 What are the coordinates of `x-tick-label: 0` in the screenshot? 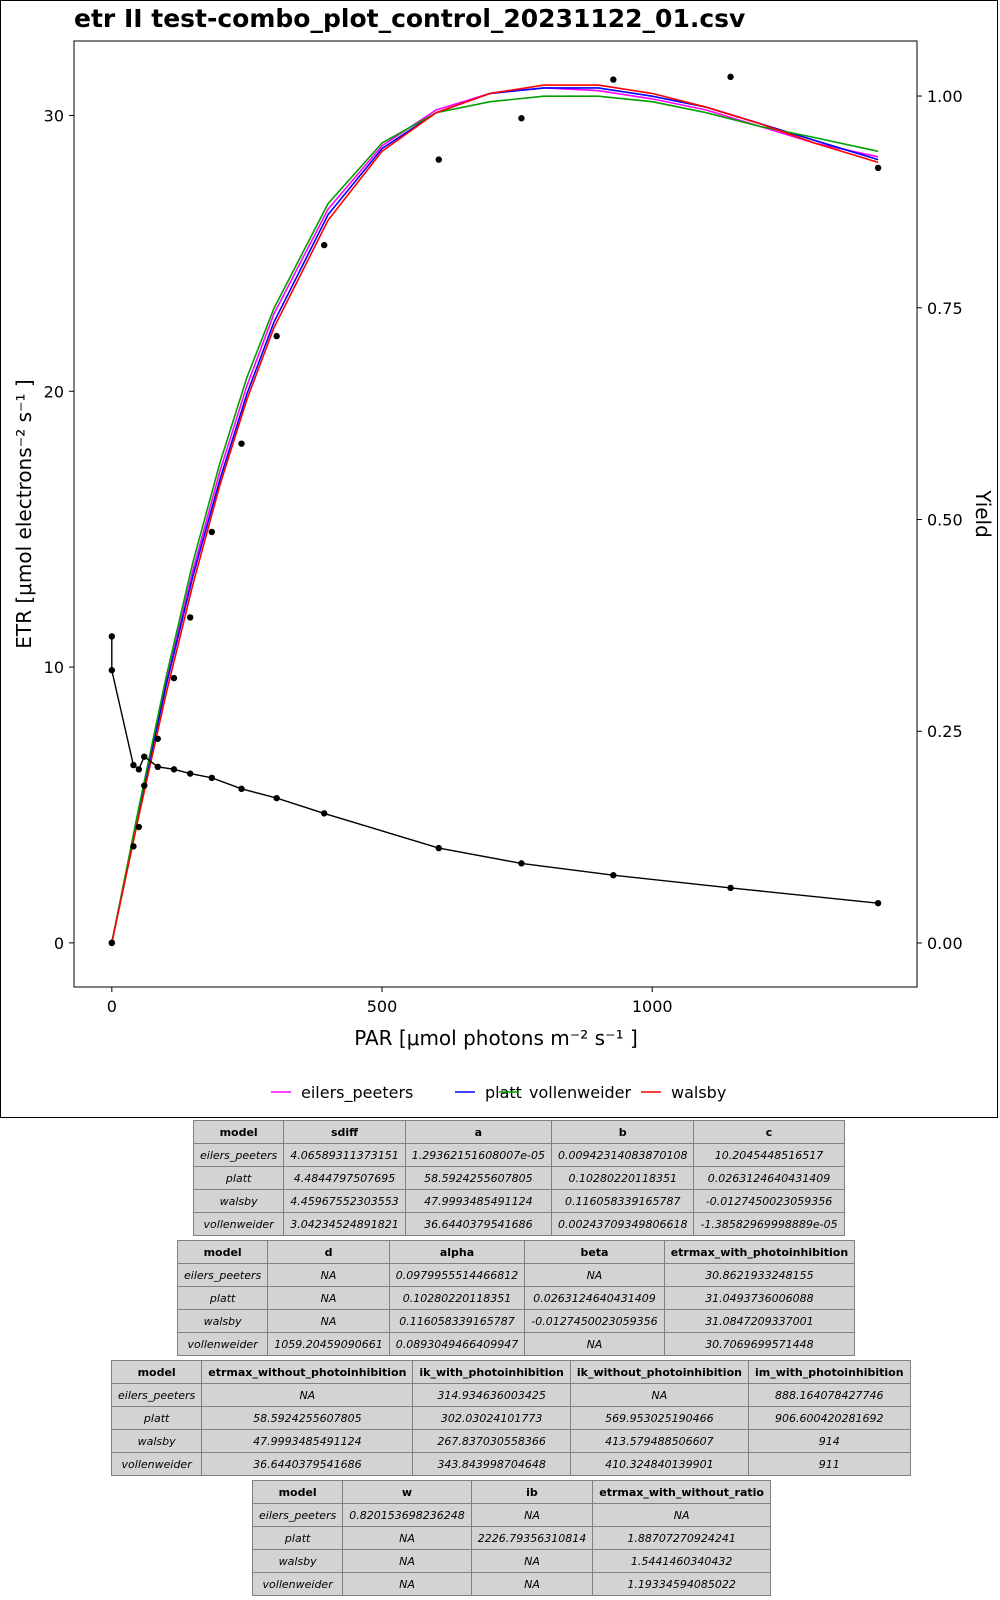 It's located at (112, 1006).